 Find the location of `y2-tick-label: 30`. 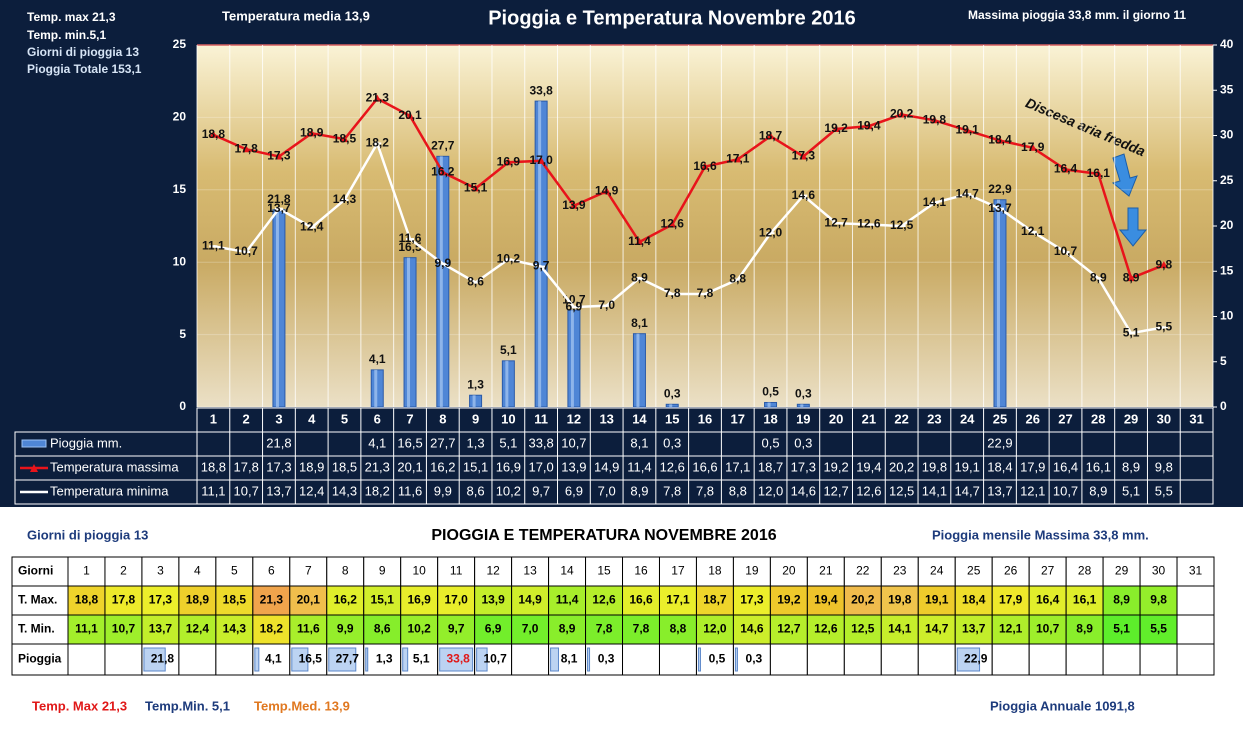

y2-tick-label: 30 is located at coordinates (1227, 135).